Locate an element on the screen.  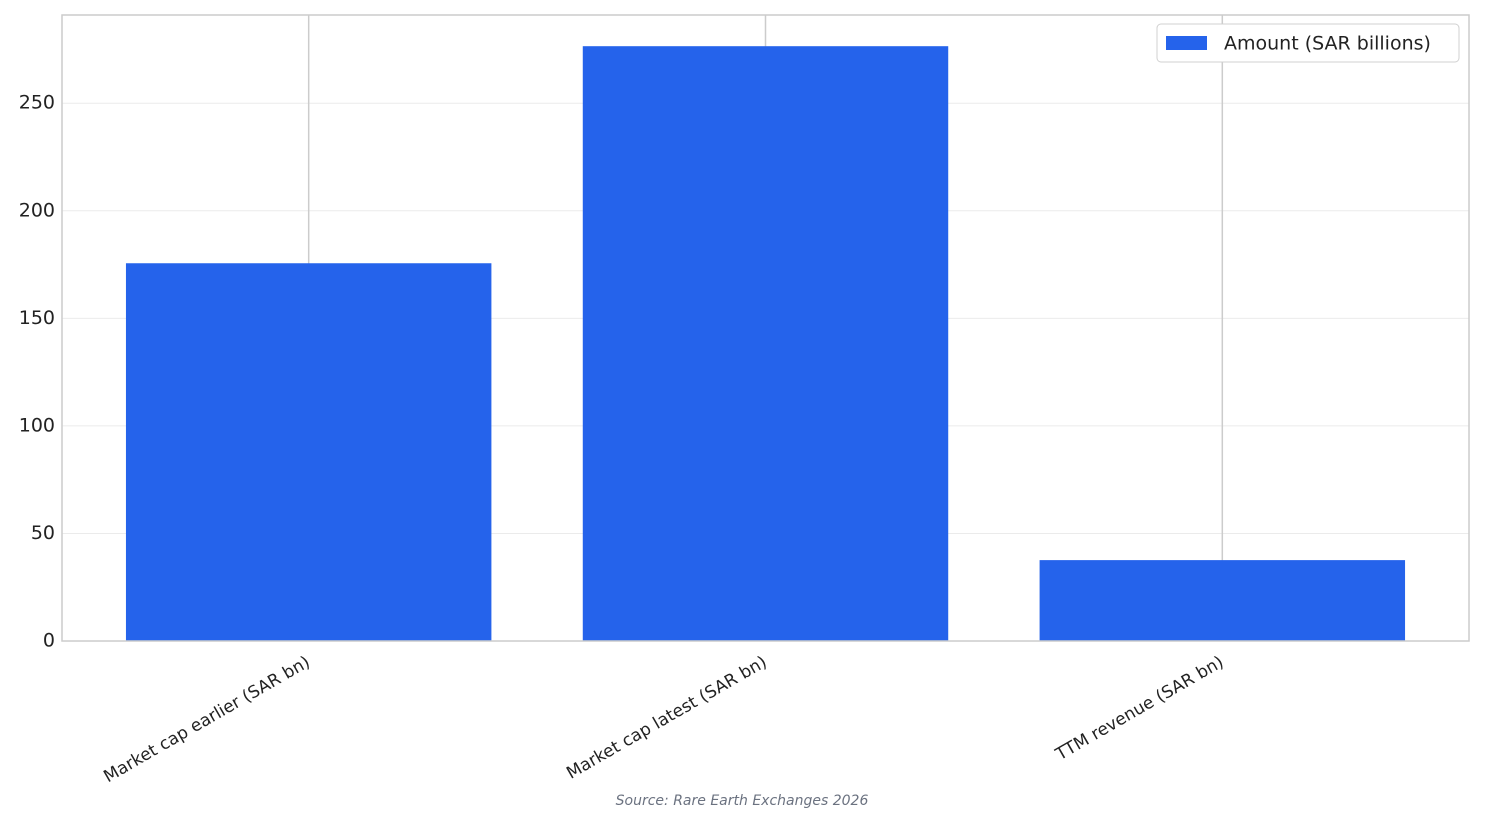
y-tick-label: 250 is located at coordinates (37, 103).